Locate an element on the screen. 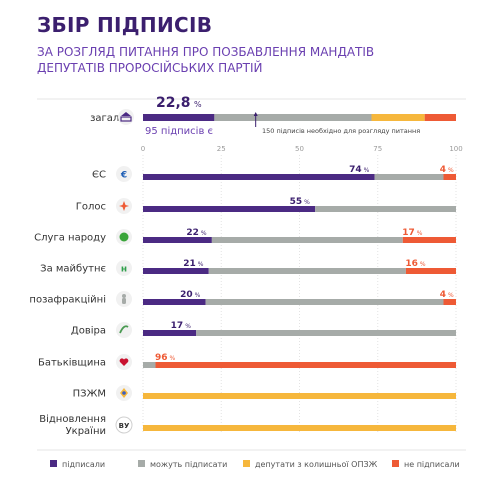 Image resolution: width=496 pixels, height=485 pixels. x-tick-label: 75 is located at coordinates (377, 149).